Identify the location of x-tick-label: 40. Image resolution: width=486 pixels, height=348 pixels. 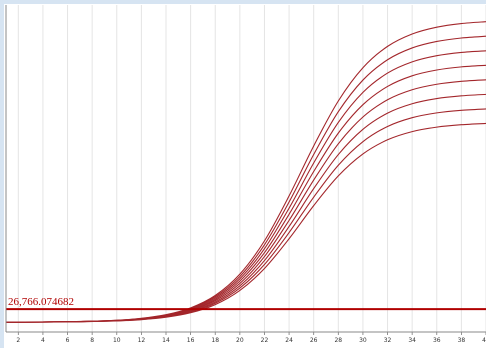
(484, 340).